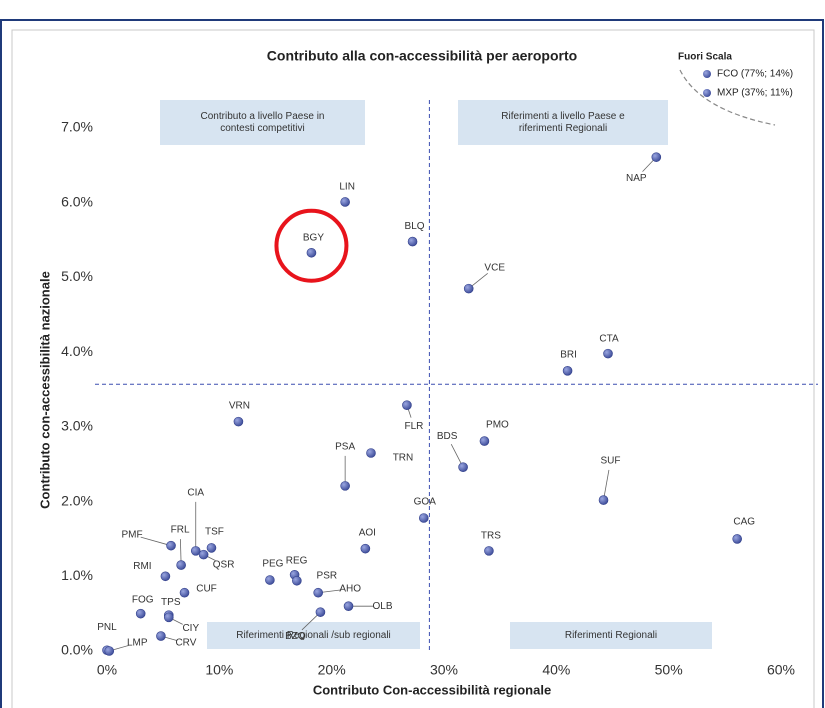  I want to click on y-tick-label: 5.0%, so click(77, 276).